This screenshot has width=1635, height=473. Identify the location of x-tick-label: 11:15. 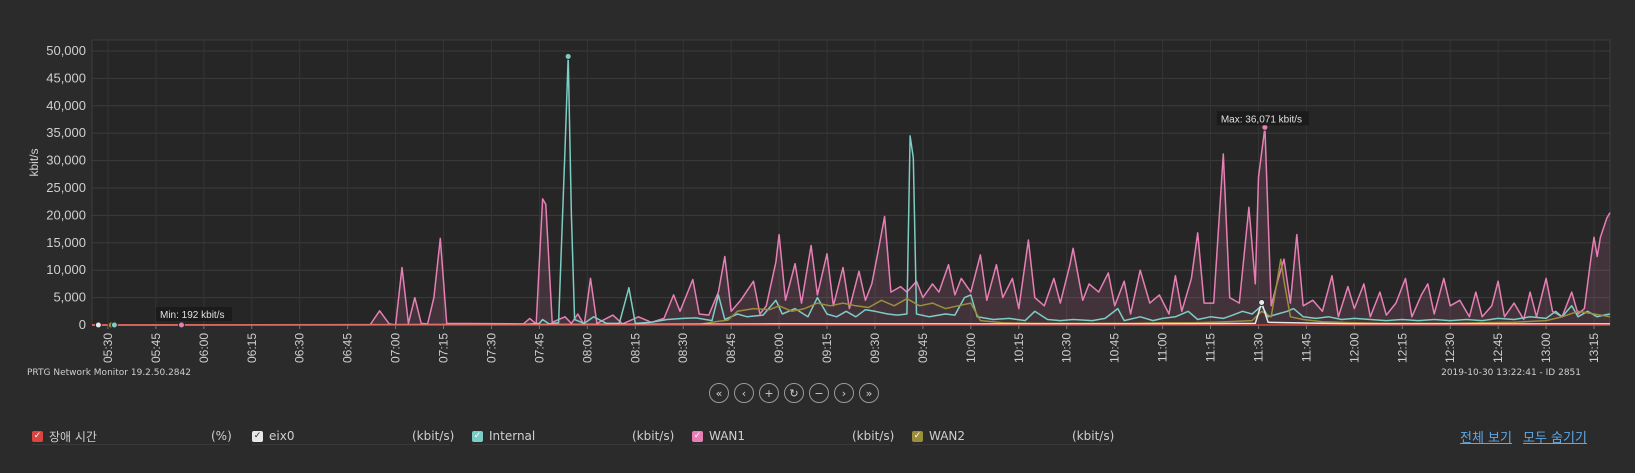
(1211, 347).